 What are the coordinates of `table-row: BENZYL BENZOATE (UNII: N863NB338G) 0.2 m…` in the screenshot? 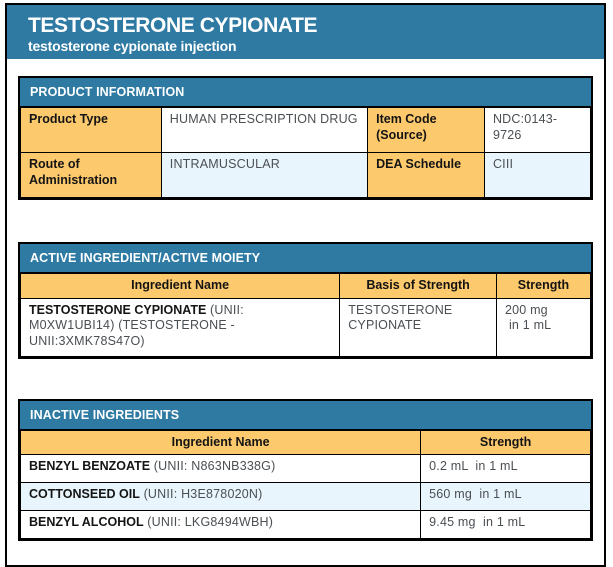 It's located at (305, 469).